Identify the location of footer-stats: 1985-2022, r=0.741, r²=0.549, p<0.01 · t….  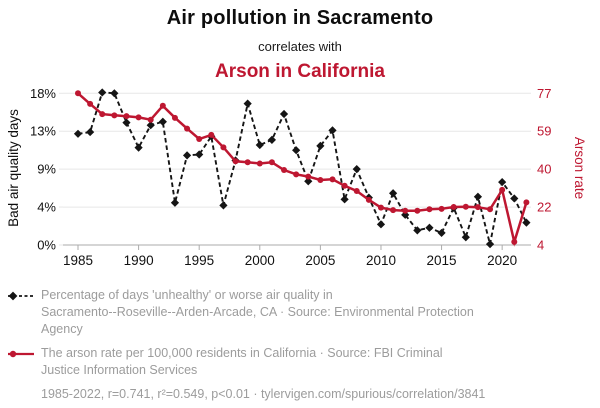
(263, 394).